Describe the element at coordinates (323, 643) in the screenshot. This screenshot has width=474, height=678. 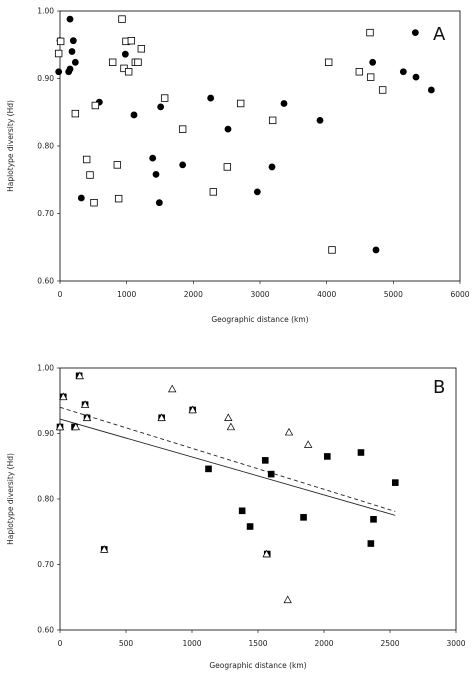
I see `panel-b-xtick-label: 2000` at that location.